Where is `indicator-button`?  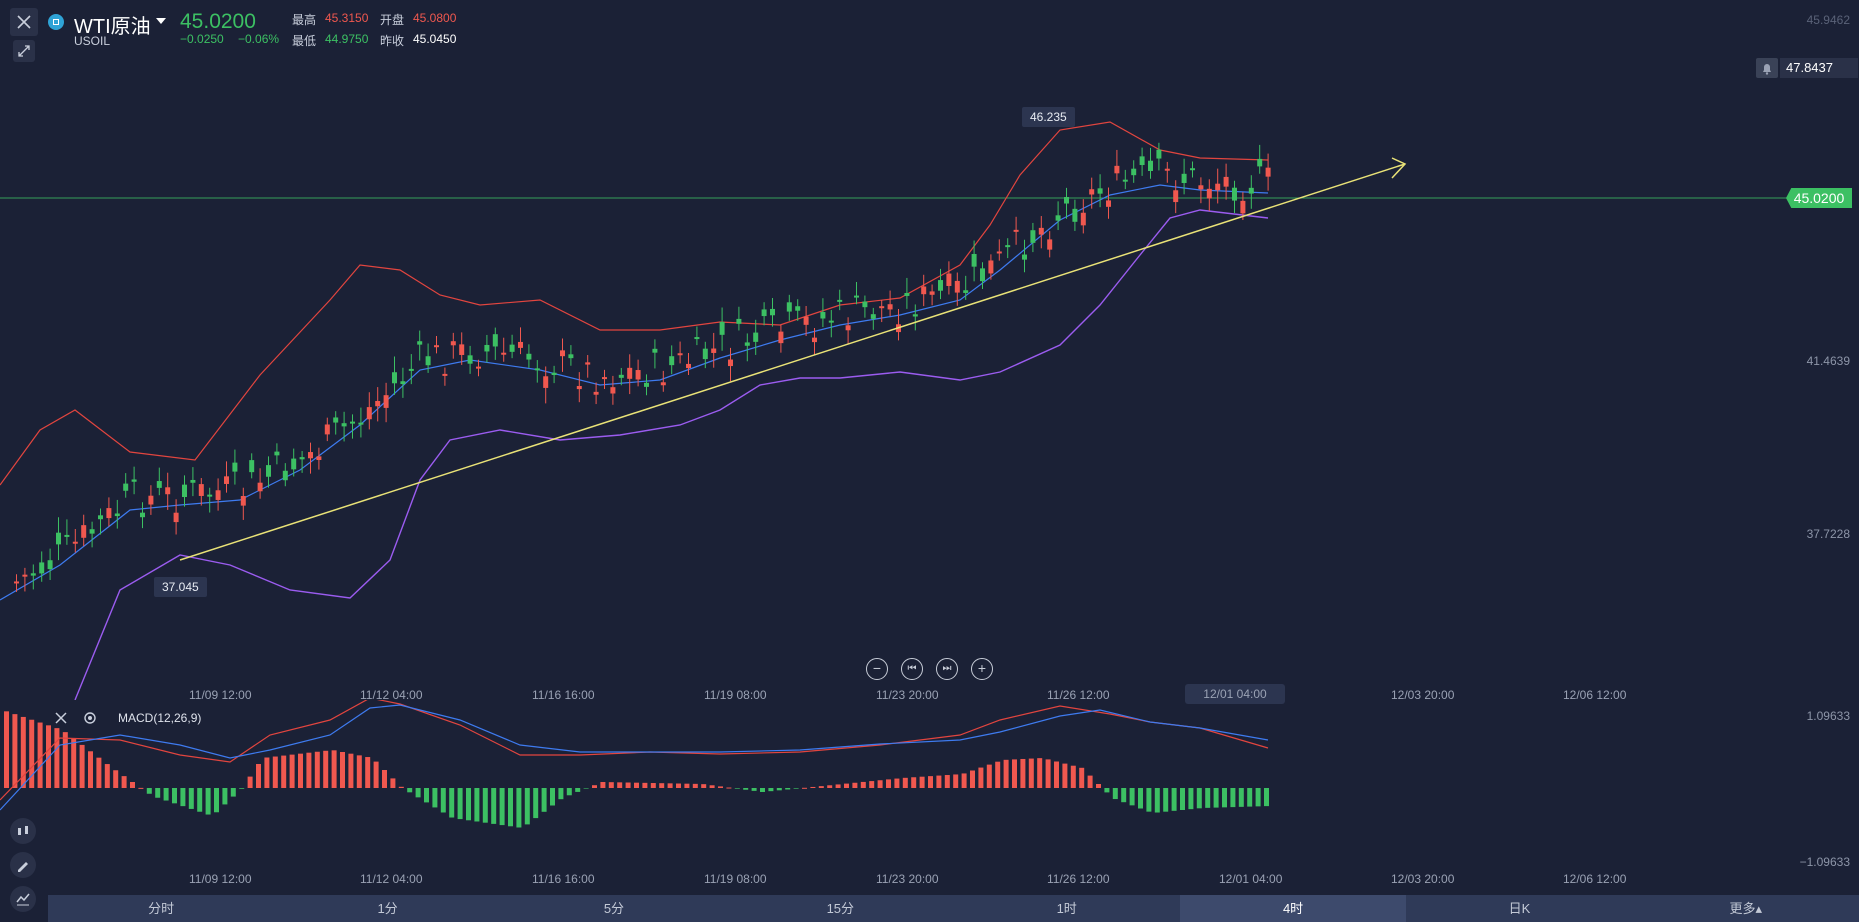
indicator-button is located at coordinates (23, 899).